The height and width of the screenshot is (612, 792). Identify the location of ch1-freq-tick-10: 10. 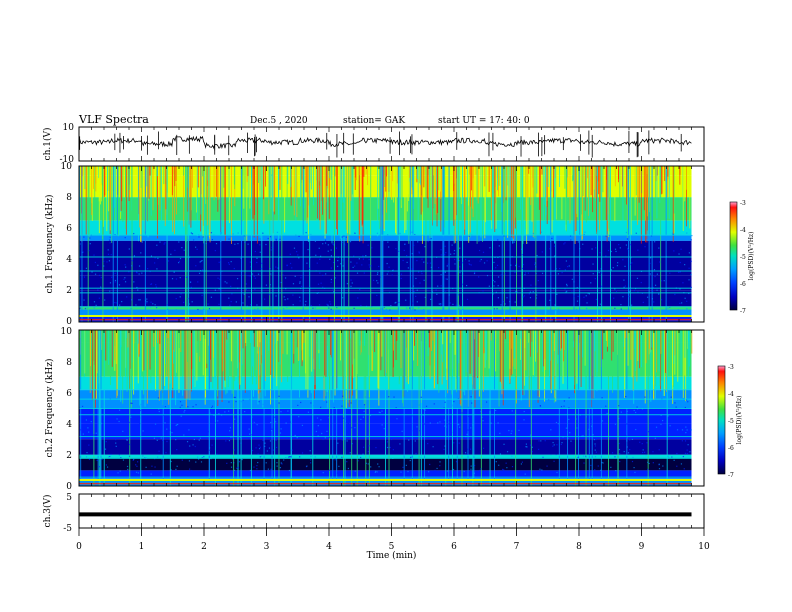
(67, 167).